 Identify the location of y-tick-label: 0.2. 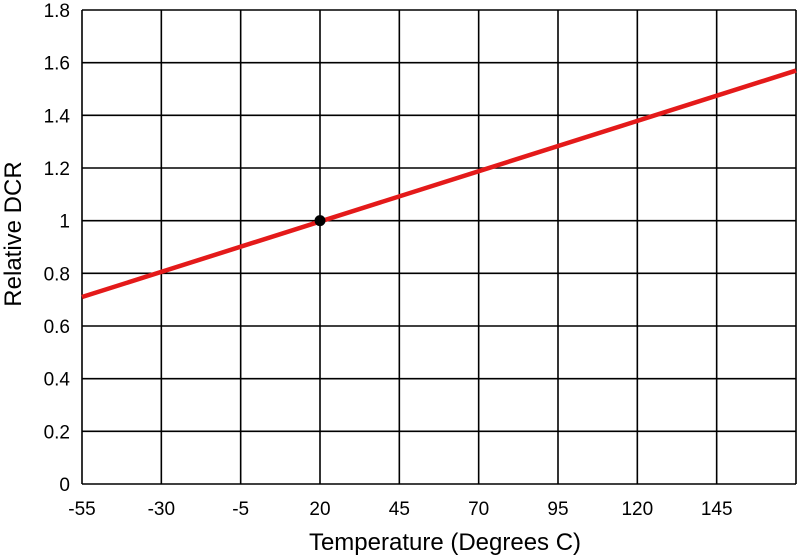
(57, 432).